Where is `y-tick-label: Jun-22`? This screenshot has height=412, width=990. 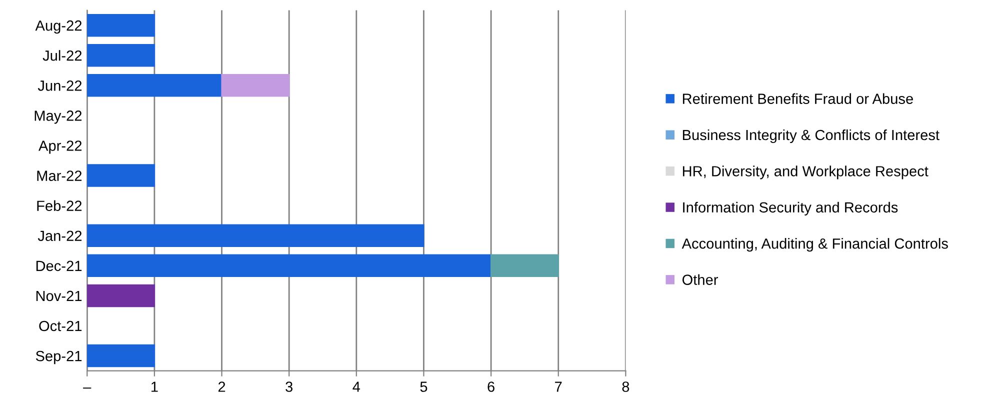
y-tick-label: Jun-22 is located at coordinates (60, 85).